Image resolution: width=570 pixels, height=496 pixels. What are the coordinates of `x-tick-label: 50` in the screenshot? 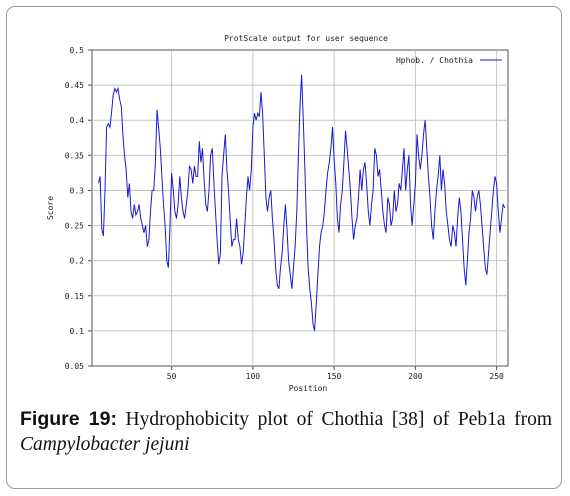 It's located at (172, 376).